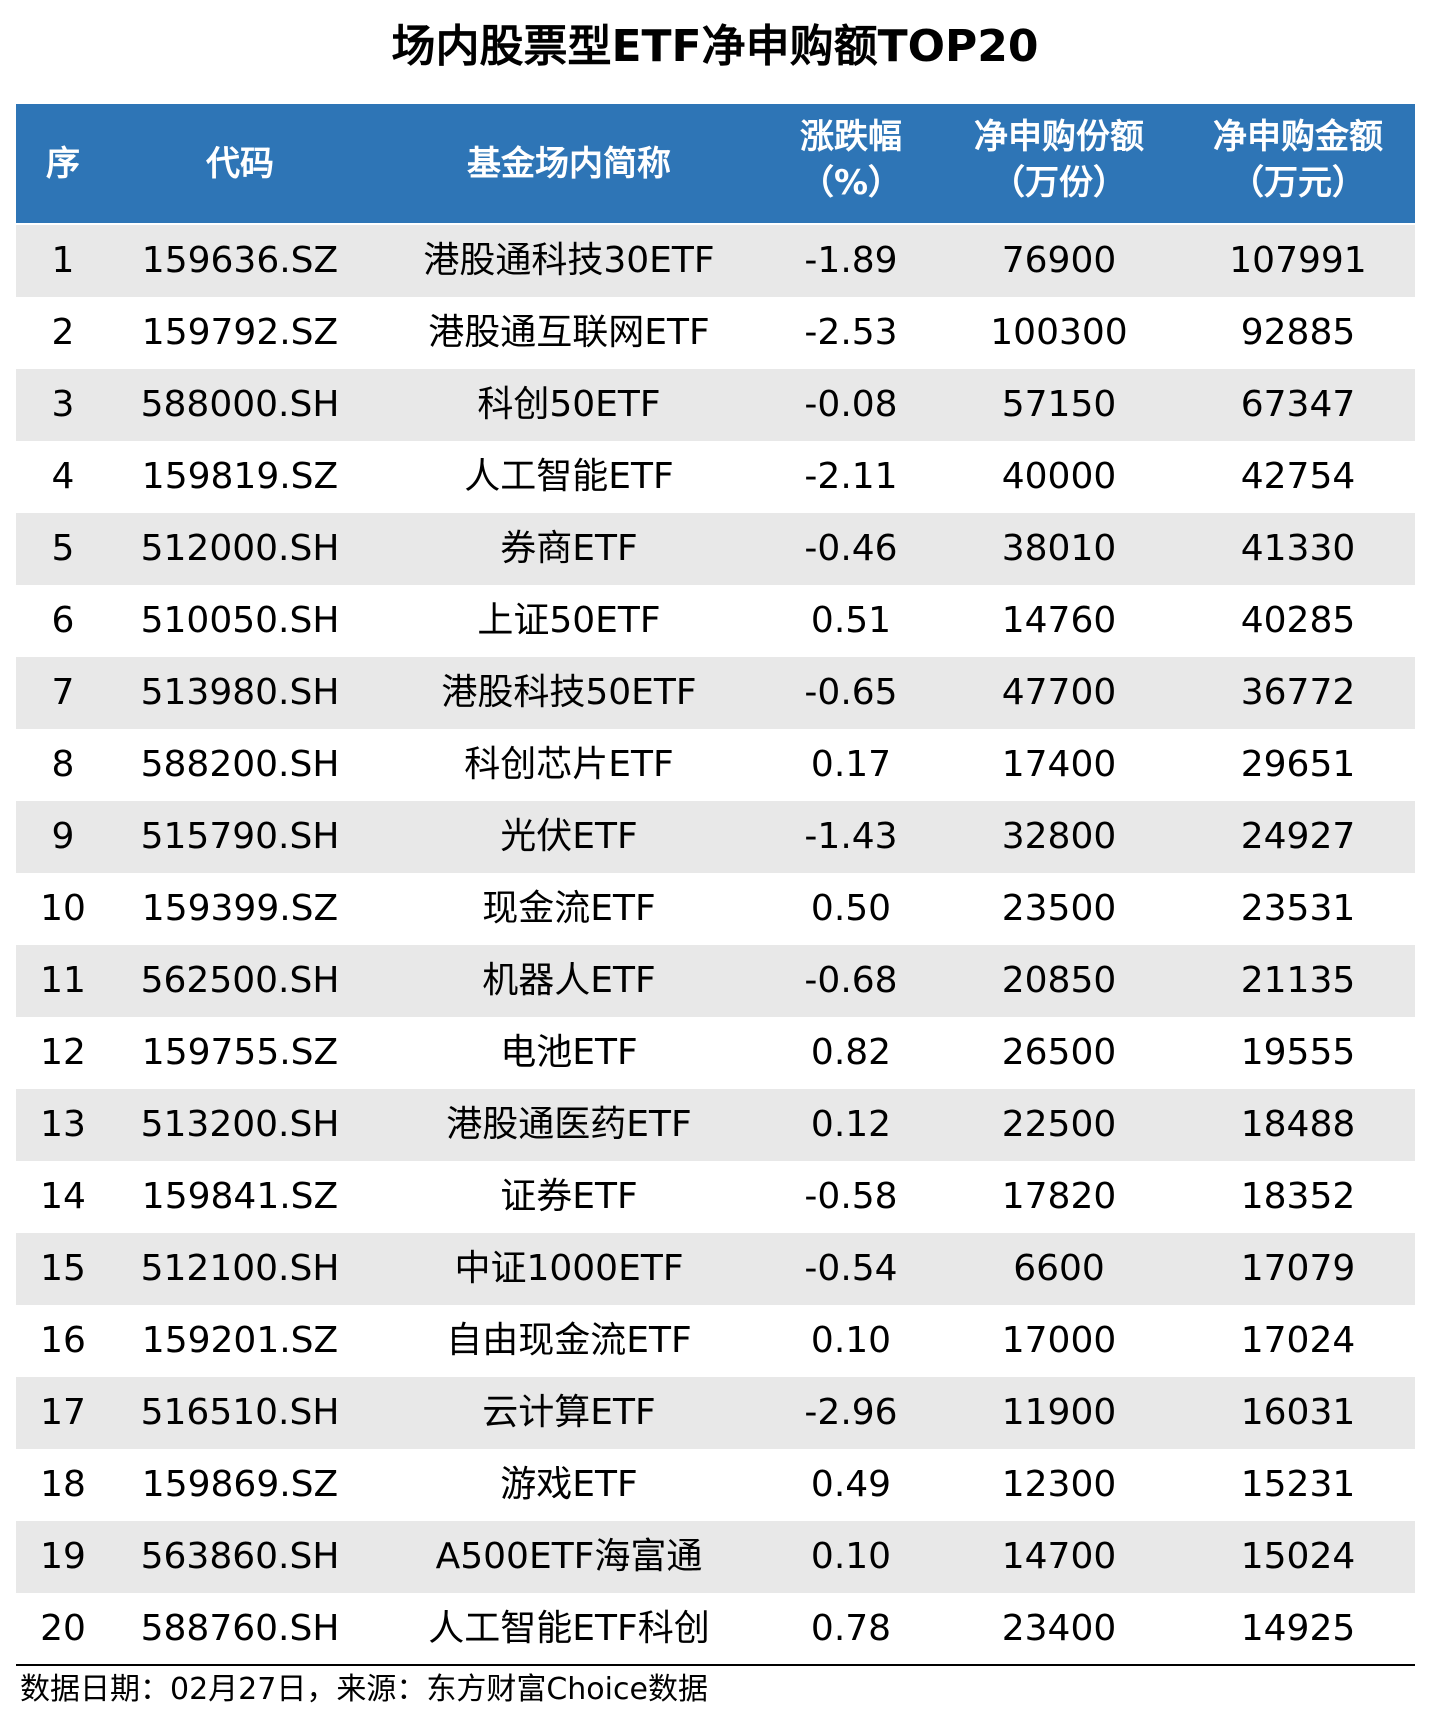 The height and width of the screenshot is (1720, 1430). Describe the element at coordinates (240, 164) in the screenshot. I see `header-text: 代码` at that location.